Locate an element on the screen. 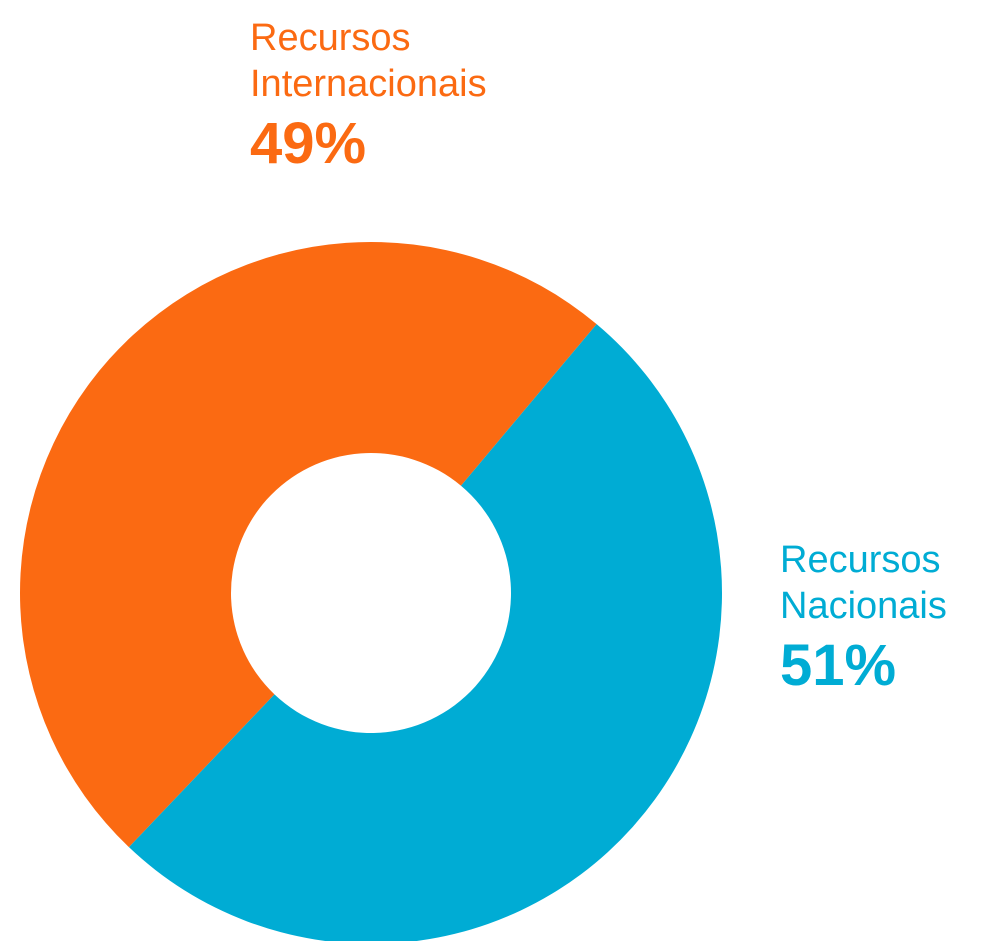 The width and height of the screenshot is (1005, 941). label-recursos-internacionais: Recursos Internacionais 49% is located at coordinates (368, 97).